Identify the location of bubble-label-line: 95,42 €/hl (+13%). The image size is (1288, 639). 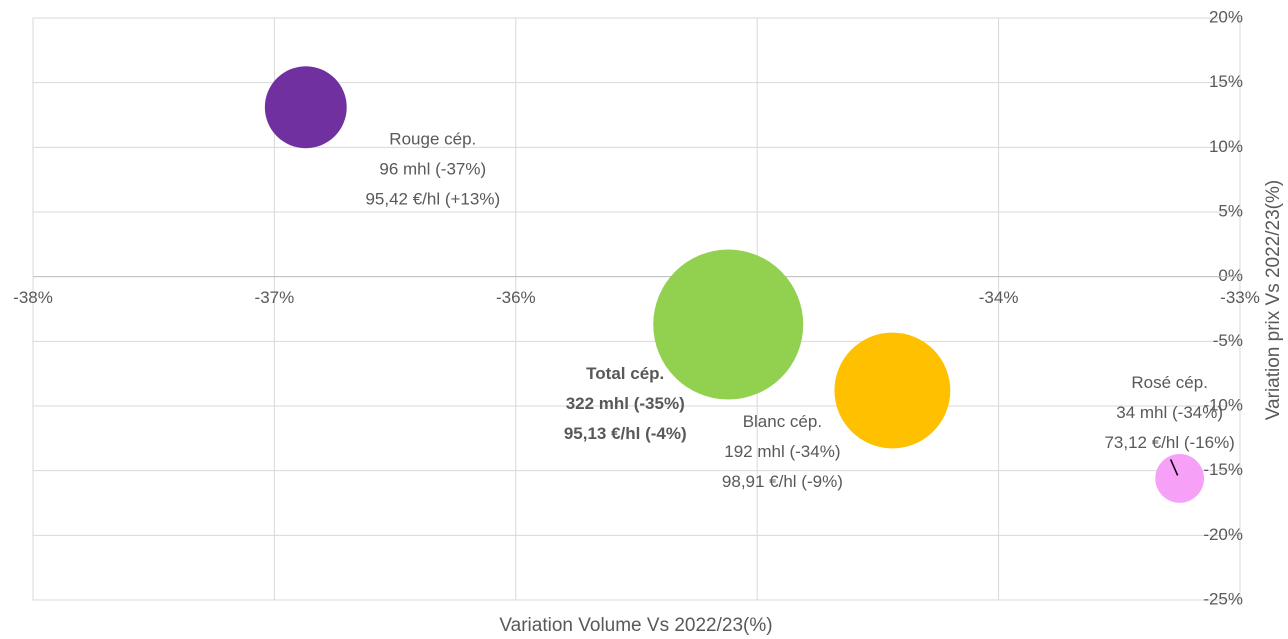
(432, 199).